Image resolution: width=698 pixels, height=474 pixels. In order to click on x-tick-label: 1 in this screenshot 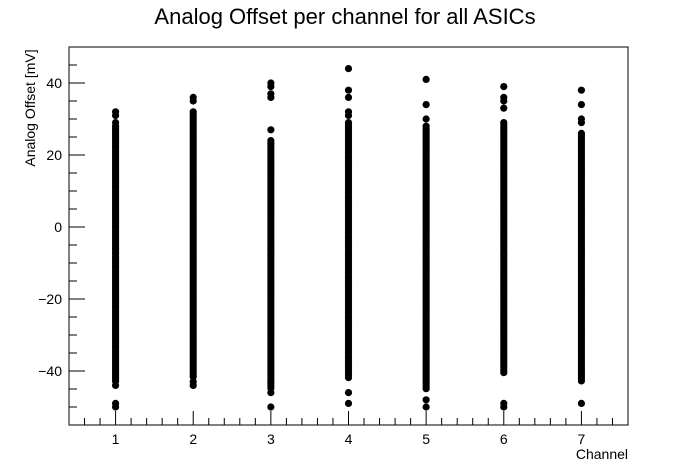, I will do `click(116, 439)`.